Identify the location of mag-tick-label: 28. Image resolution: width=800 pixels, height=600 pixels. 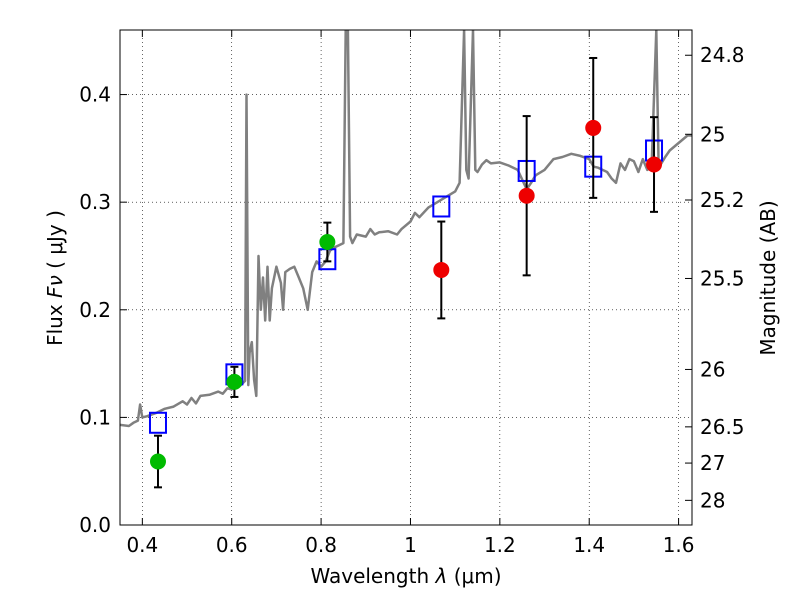
(712, 500).